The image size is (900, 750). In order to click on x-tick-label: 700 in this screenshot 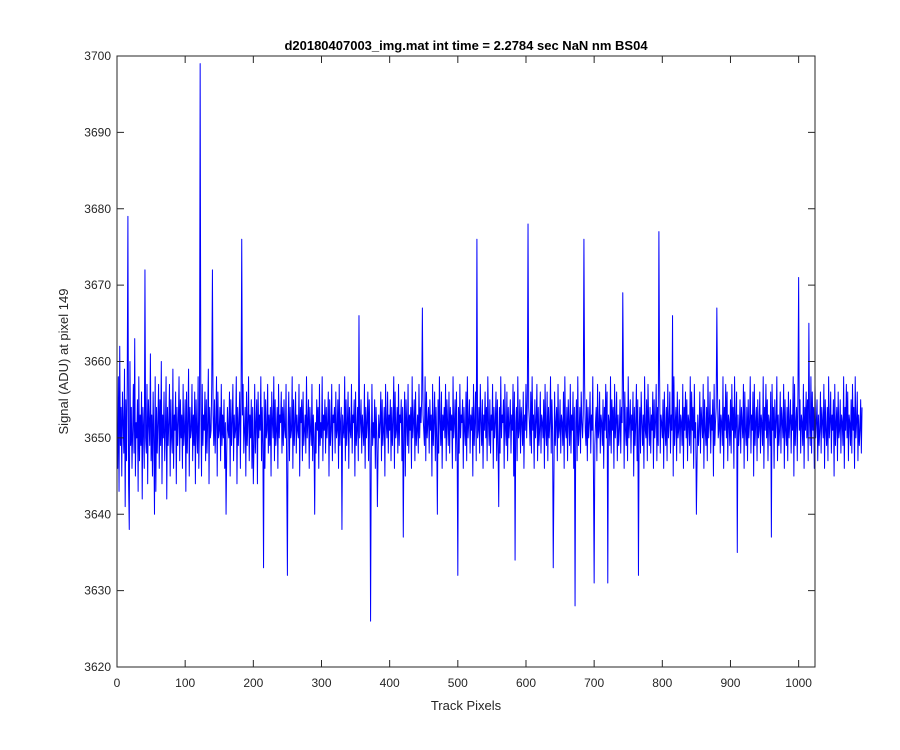, I will do `click(594, 683)`.